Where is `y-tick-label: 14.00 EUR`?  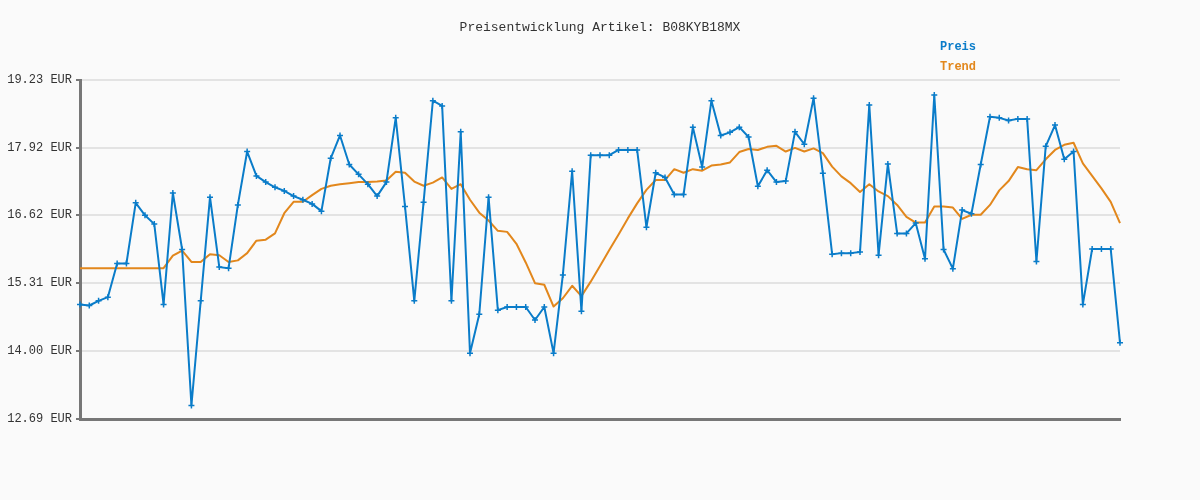 y-tick-label: 14.00 EUR is located at coordinates (39, 351).